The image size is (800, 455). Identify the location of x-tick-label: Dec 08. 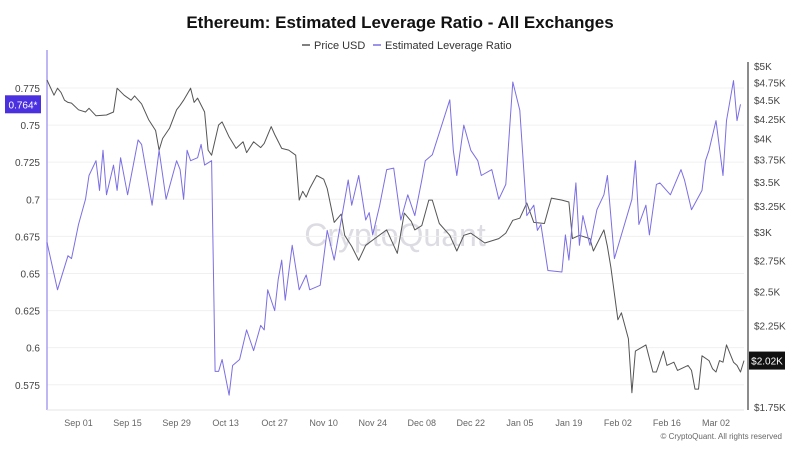
(422, 423).